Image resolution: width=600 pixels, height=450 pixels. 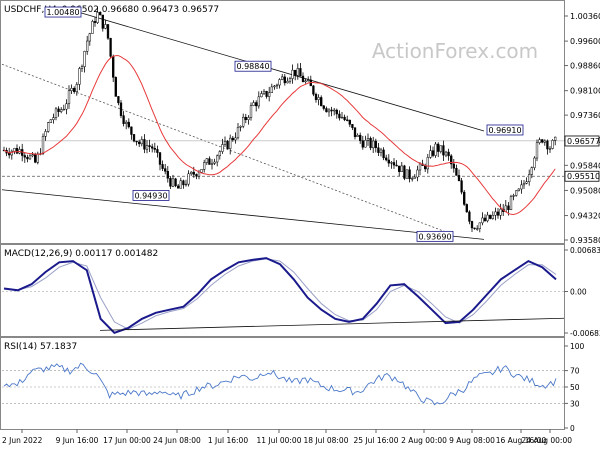 What do you see at coordinates (585, 190) in the screenshot?
I see `price-tick-label: 0.95080` at bounding box center [585, 190].